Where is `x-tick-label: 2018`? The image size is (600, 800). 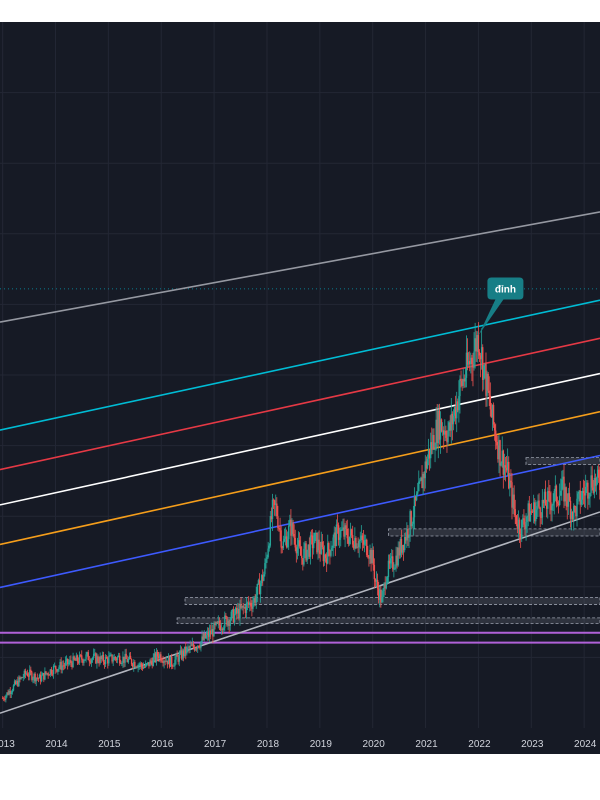
x-tick-label: 2018 is located at coordinates (268, 744).